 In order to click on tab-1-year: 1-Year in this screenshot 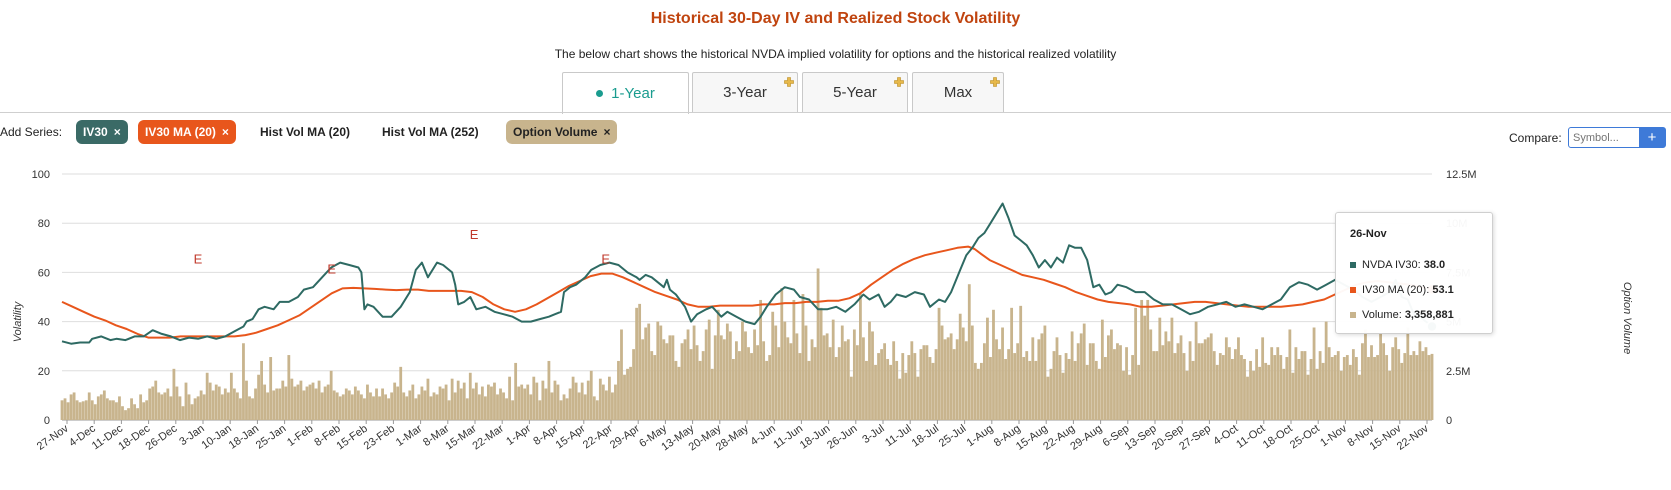, I will do `click(625, 93)`.